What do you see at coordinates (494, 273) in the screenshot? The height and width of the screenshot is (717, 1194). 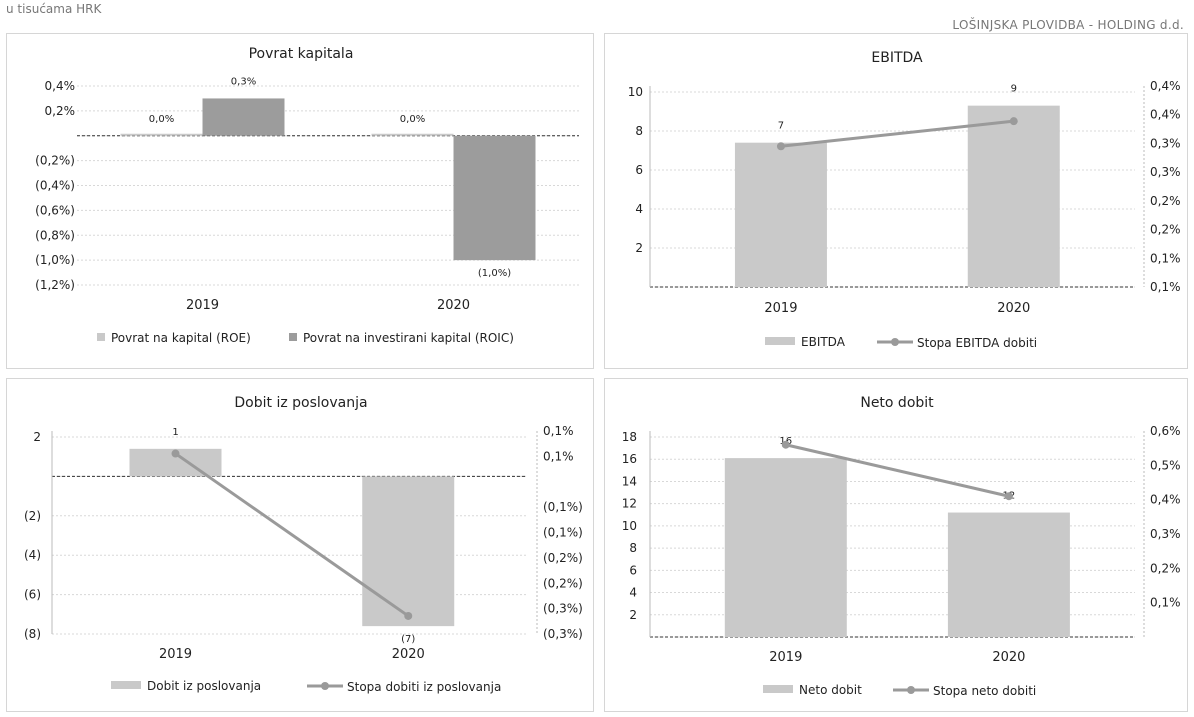 I see `data-label: (1,0%)` at bounding box center [494, 273].